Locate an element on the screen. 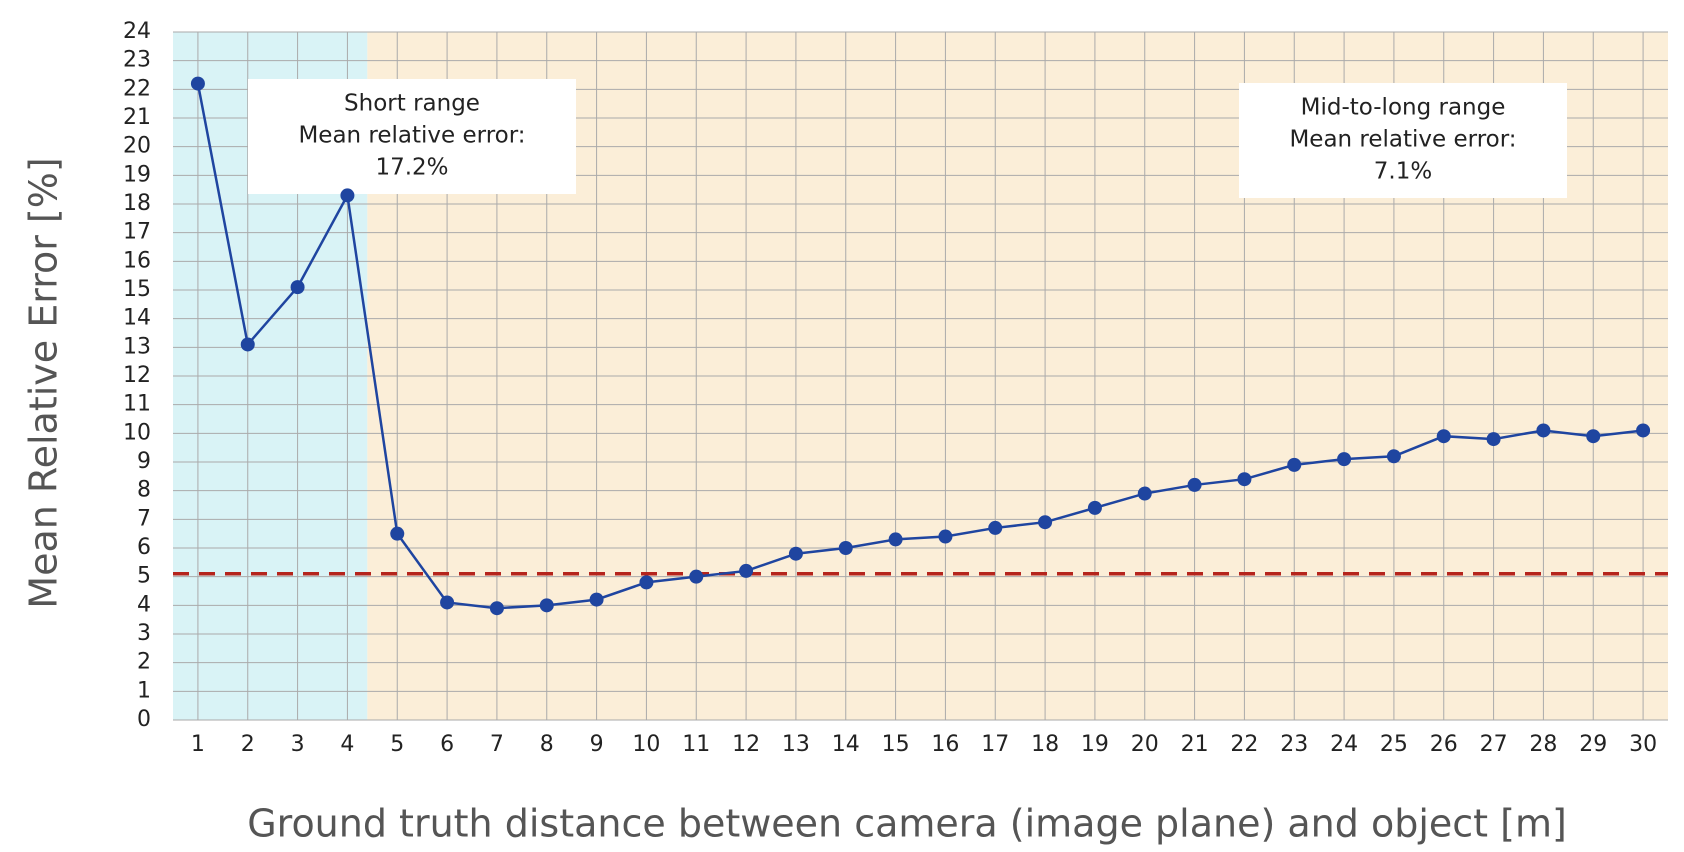  x-tick-label: 11 is located at coordinates (696, 744).